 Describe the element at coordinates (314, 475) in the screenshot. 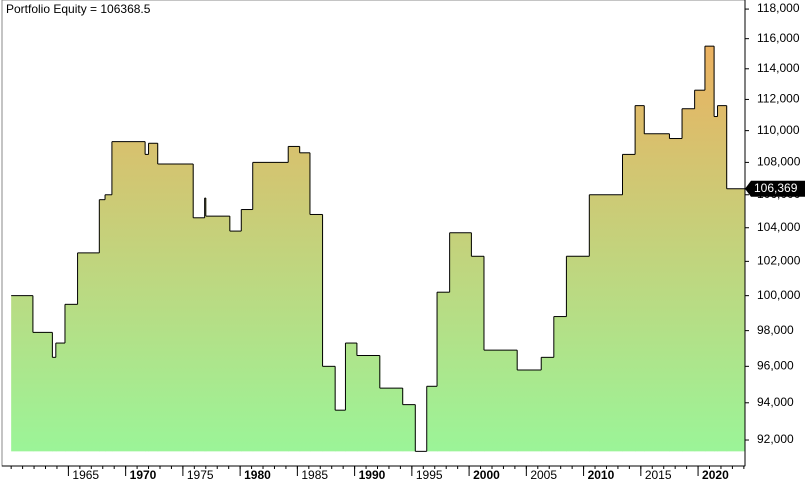

I see `x-tick-label: 1985` at that location.